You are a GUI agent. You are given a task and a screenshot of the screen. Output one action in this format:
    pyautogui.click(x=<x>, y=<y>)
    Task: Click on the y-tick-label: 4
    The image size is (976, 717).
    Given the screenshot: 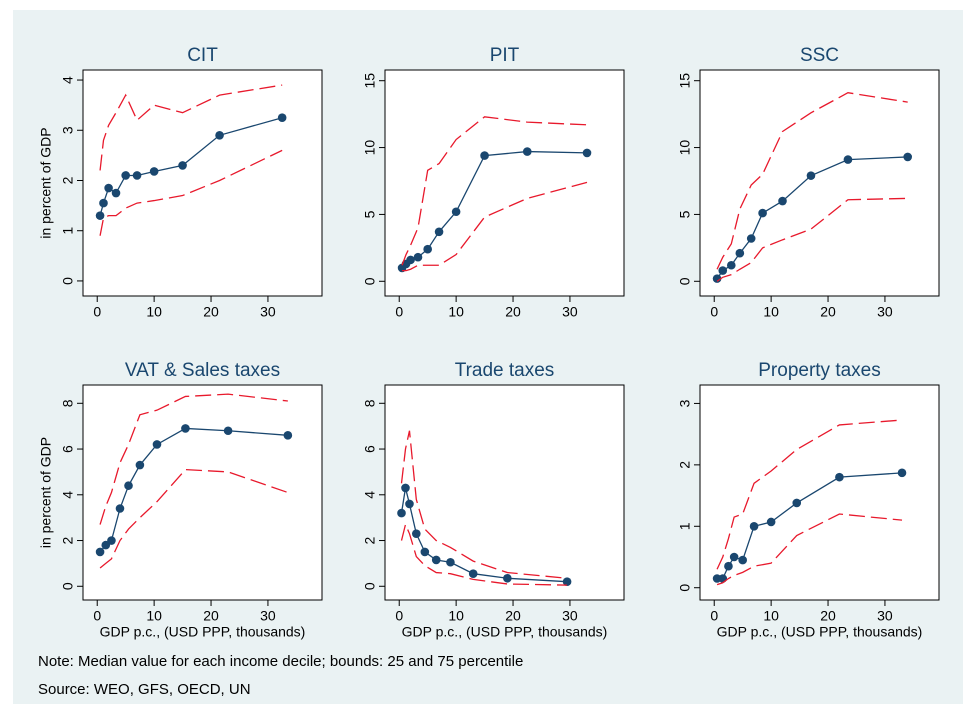 What is the action you would take?
    pyautogui.click(x=370, y=495)
    